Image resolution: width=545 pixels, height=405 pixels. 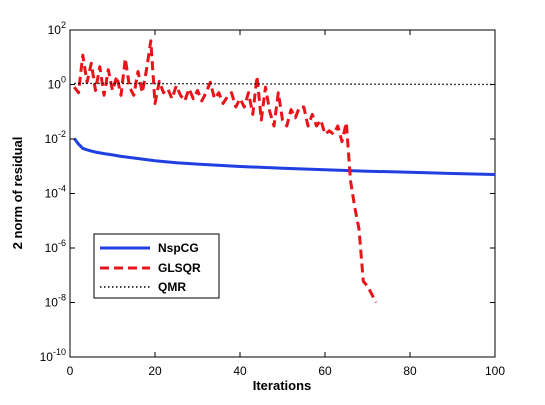 I want to click on y-axis-label: 2 norm of residual, so click(x=17, y=193).